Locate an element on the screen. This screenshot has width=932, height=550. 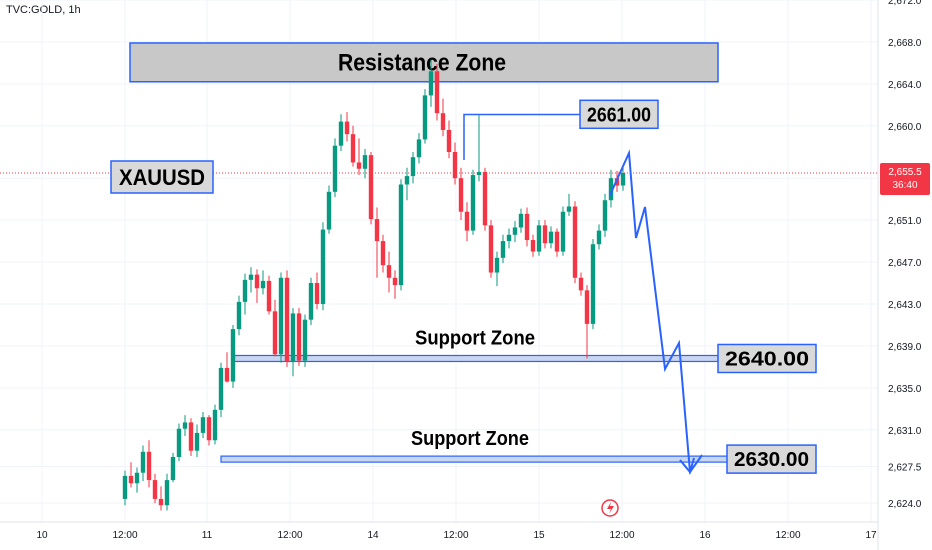
forecast-path is located at coordinates (656, 312).